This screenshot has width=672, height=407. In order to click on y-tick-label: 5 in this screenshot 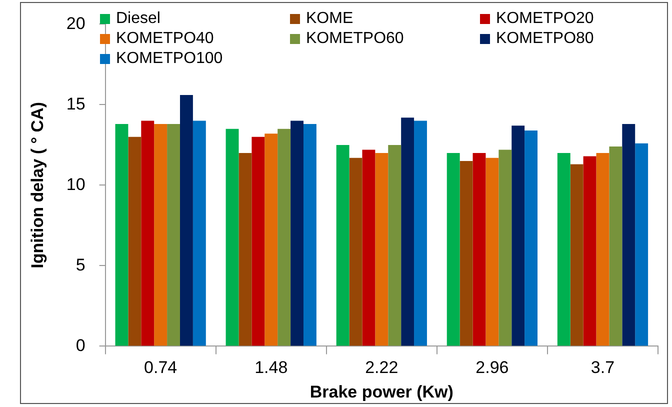, I will do `click(81, 264)`.